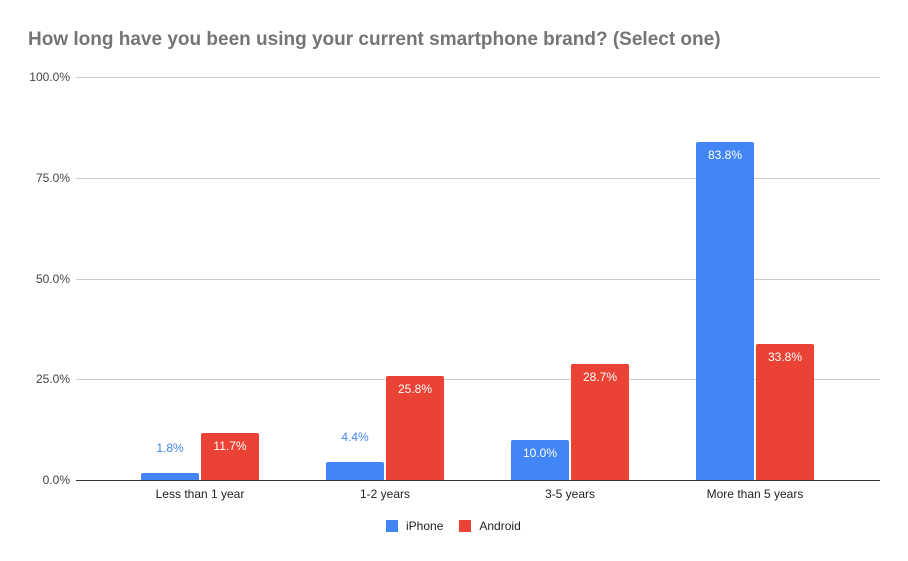 The image size is (908, 561). What do you see at coordinates (230, 445) in the screenshot?
I see `data-label: 11.7%` at bounding box center [230, 445].